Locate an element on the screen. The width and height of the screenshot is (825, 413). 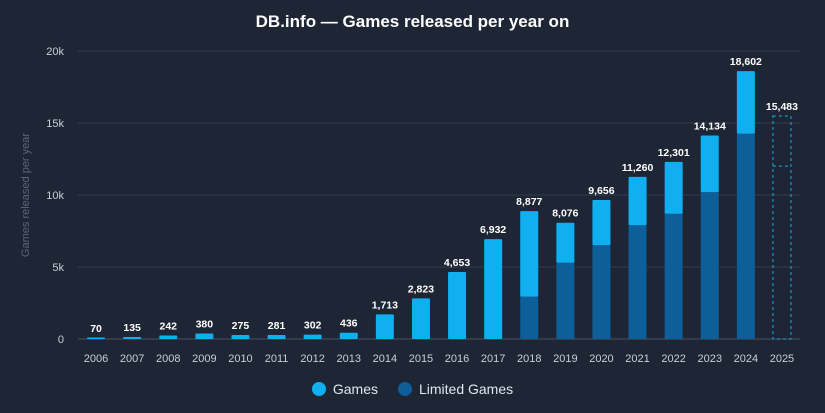
x-tick-label: 2006 is located at coordinates (96, 359).